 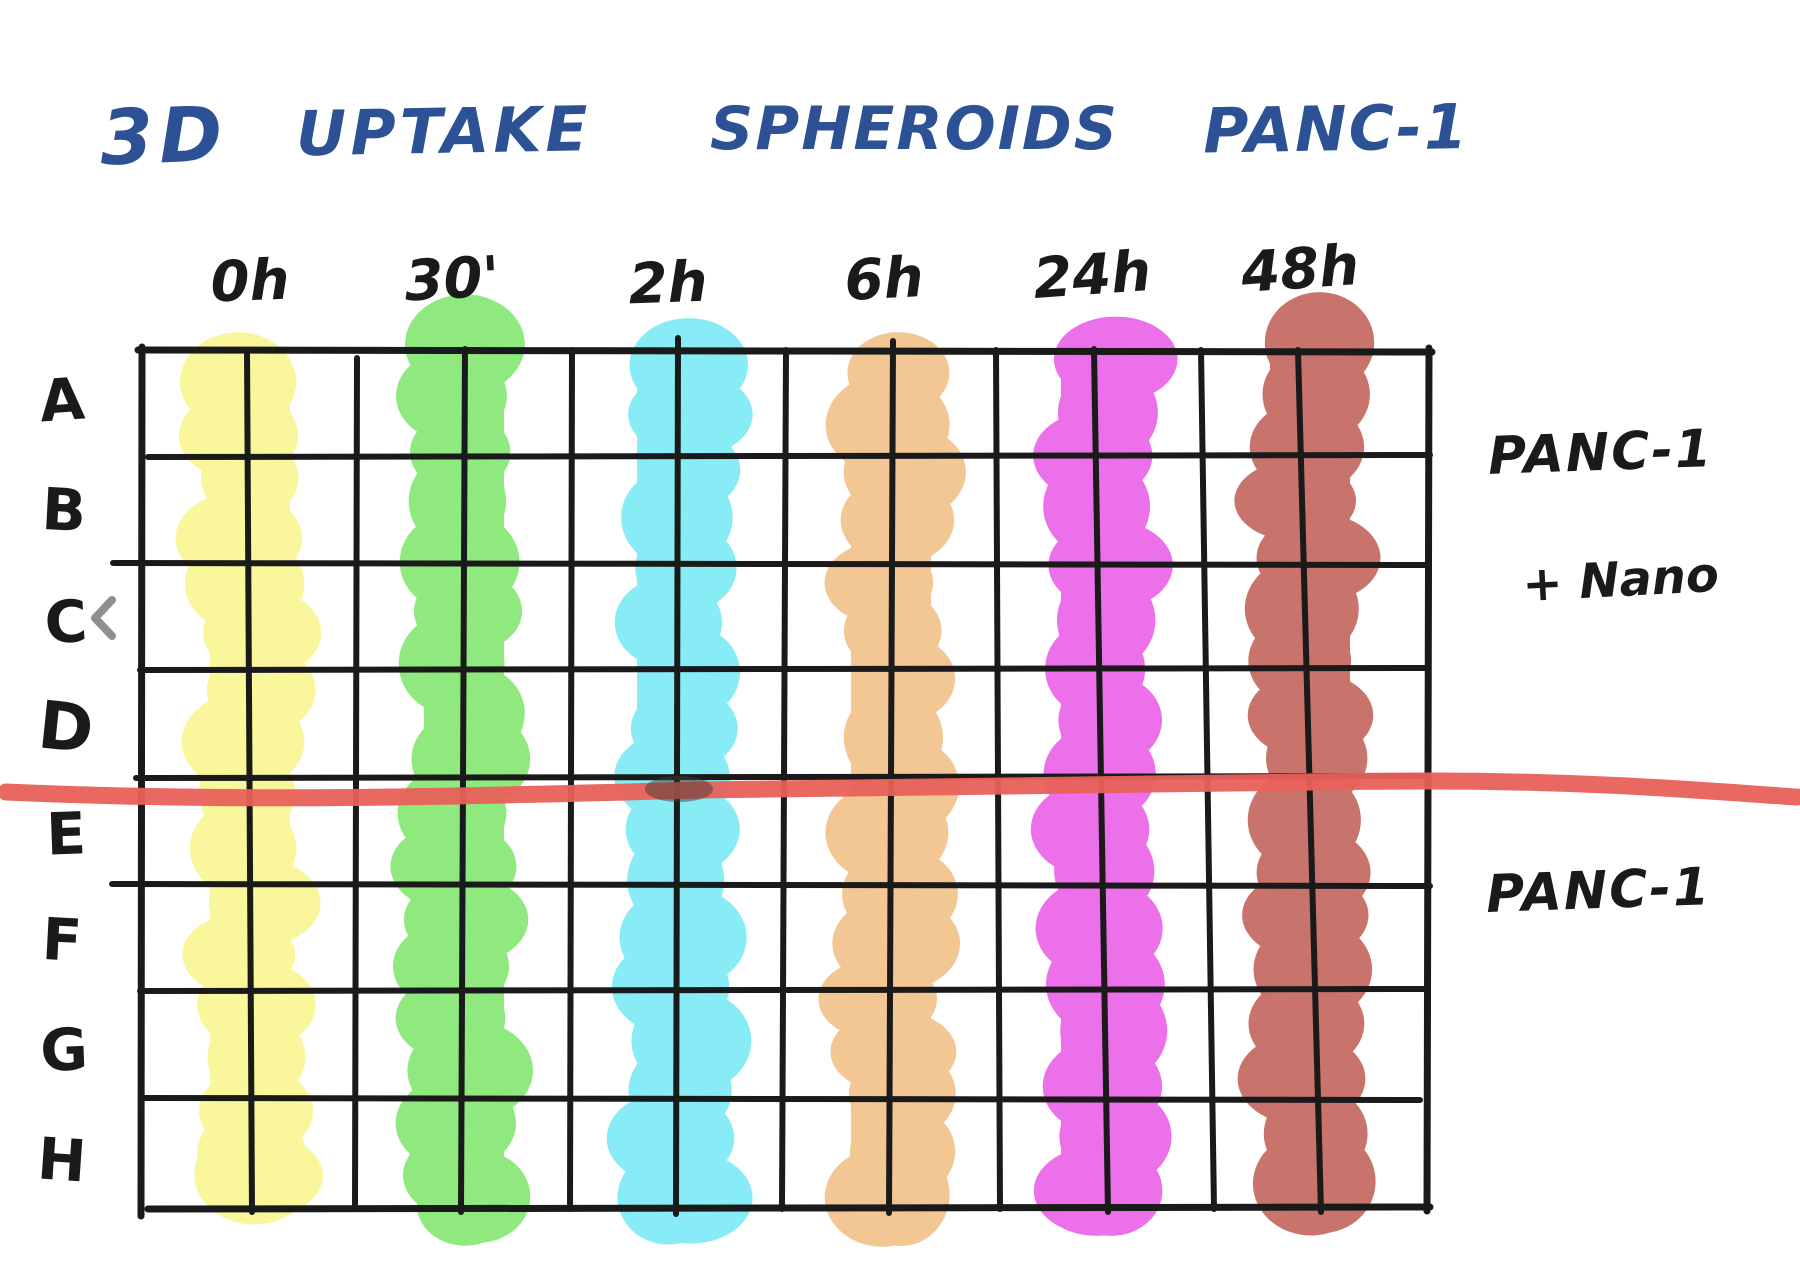 What do you see at coordinates (1299, 269) in the screenshot?
I see `column-header-48h: 48h` at bounding box center [1299, 269].